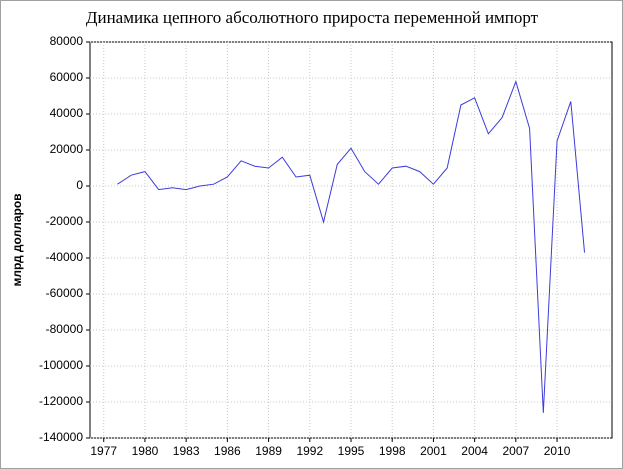  What do you see at coordinates (309, 451) in the screenshot?
I see `x-tick-label: 1992` at bounding box center [309, 451].